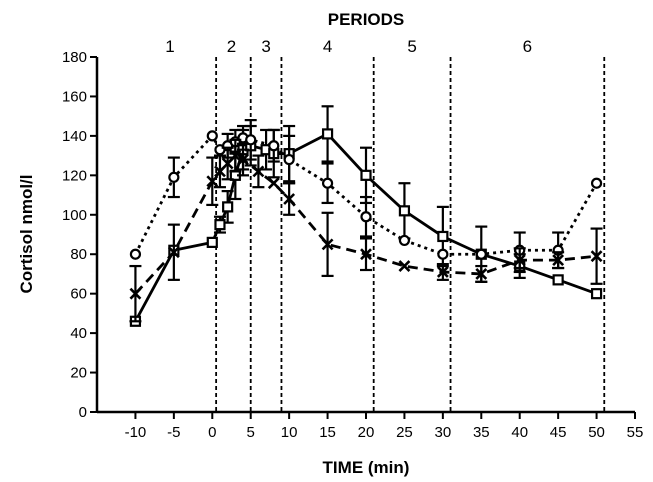 This screenshot has height=482, width=653. What do you see at coordinates (169, 46) in the screenshot?
I see `period-label: 1` at bounding box center [169, 46].